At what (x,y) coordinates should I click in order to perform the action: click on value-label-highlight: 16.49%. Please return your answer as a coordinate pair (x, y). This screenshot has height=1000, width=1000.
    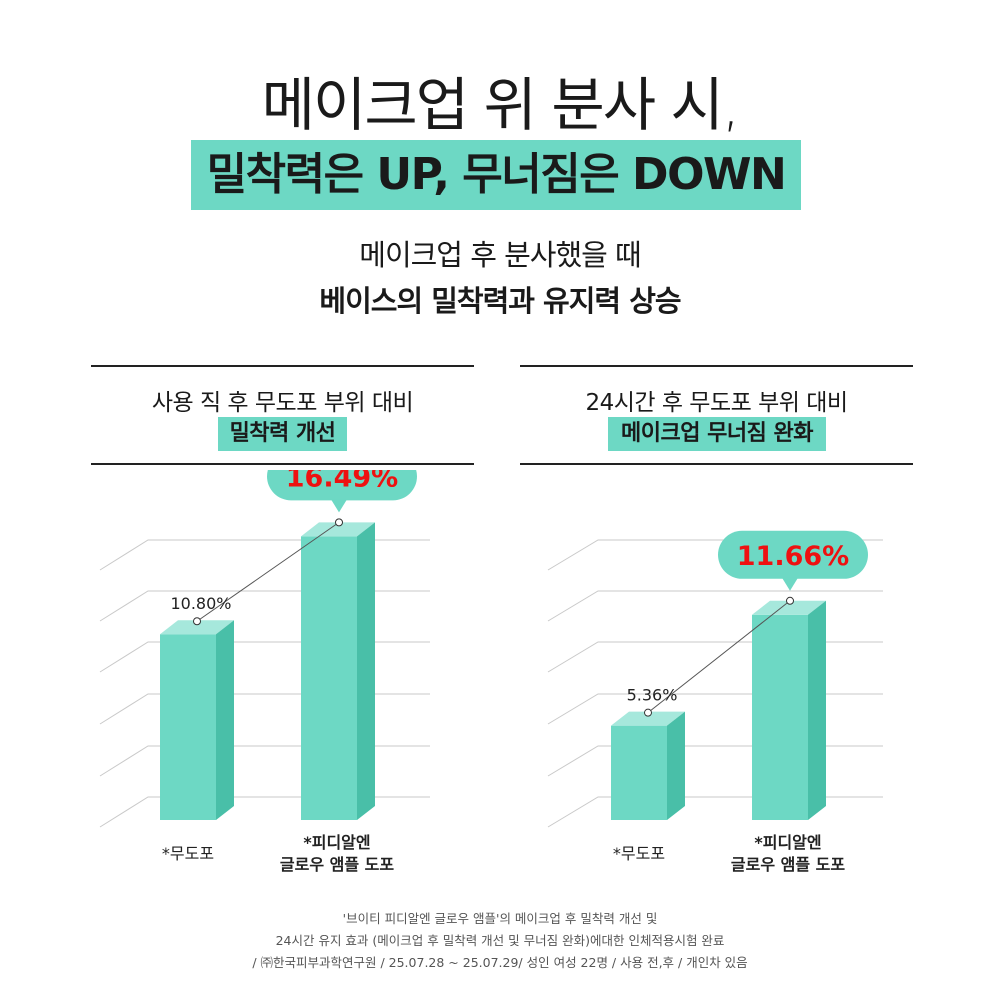
    Looking at the image, I should click on (342, 481).